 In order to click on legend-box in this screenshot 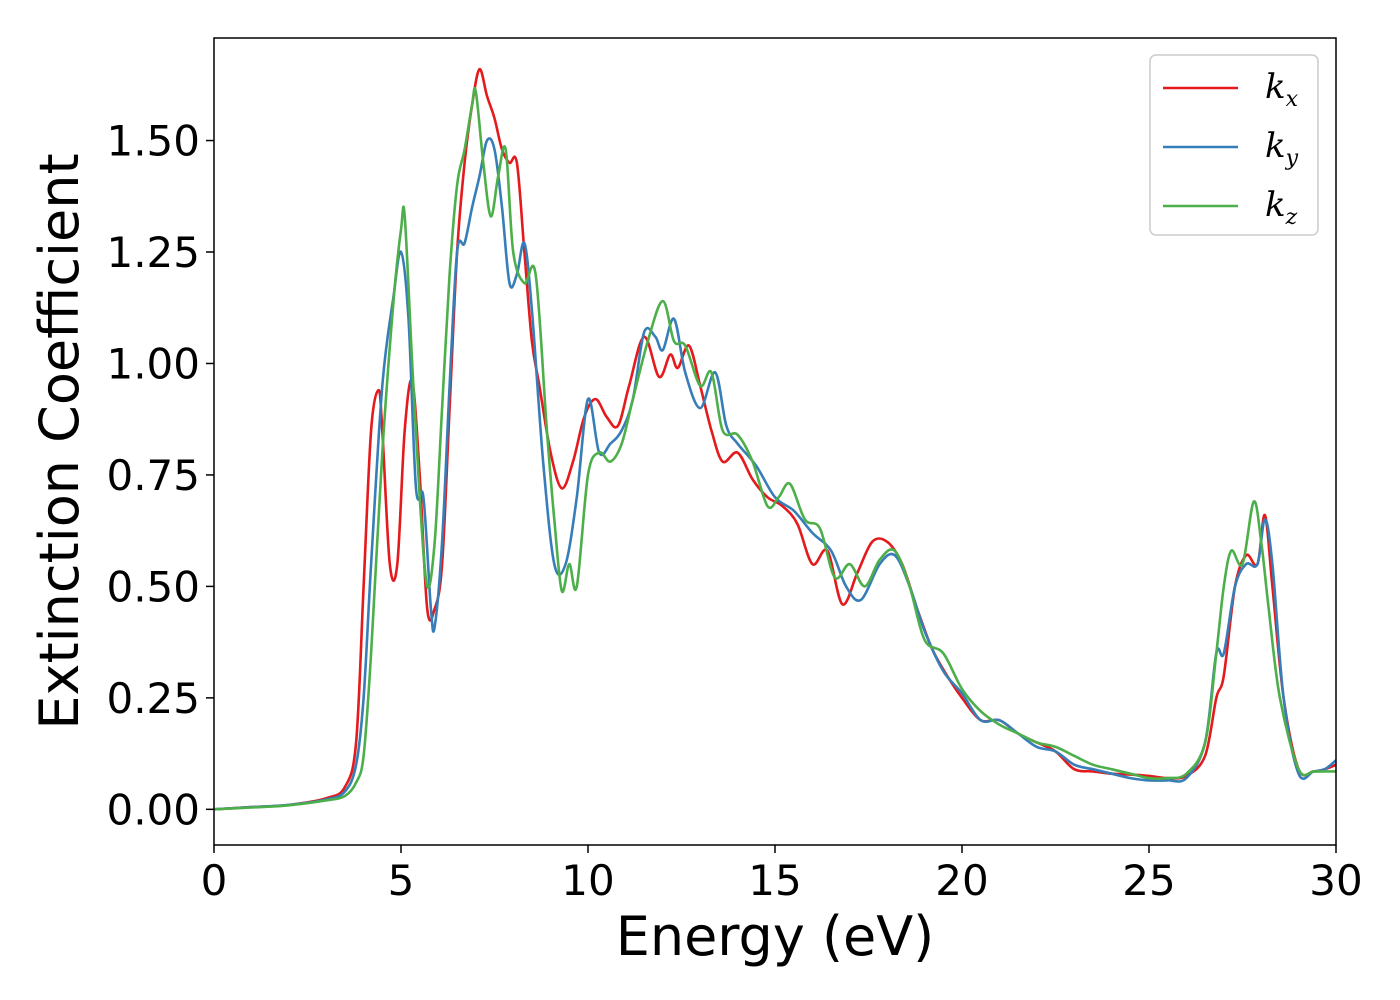, I will do `click(1234, 145)`.